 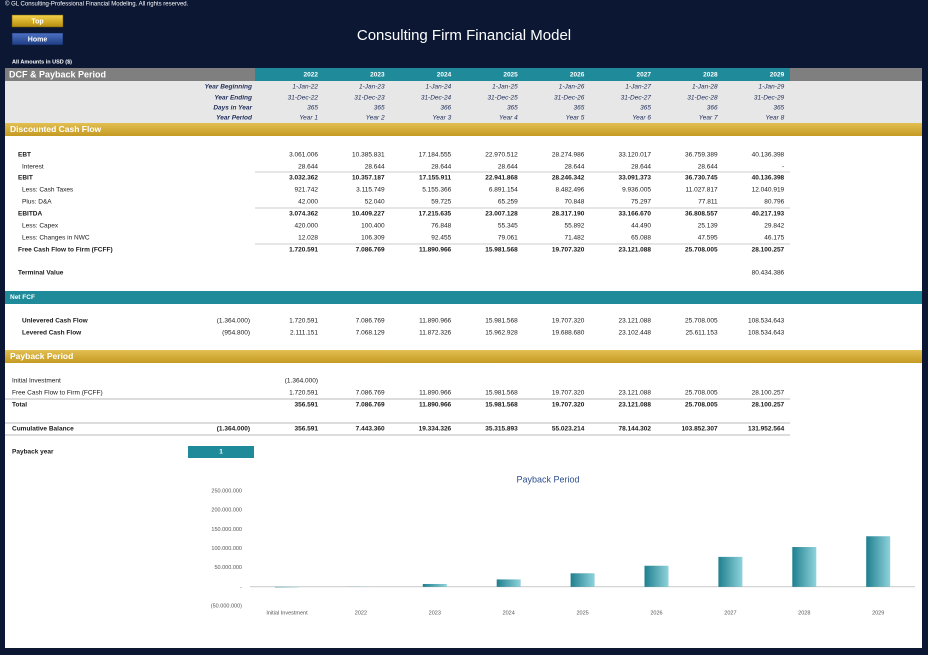 I want to click on cell-value: 28.317.190, so click(x=568, y=214).